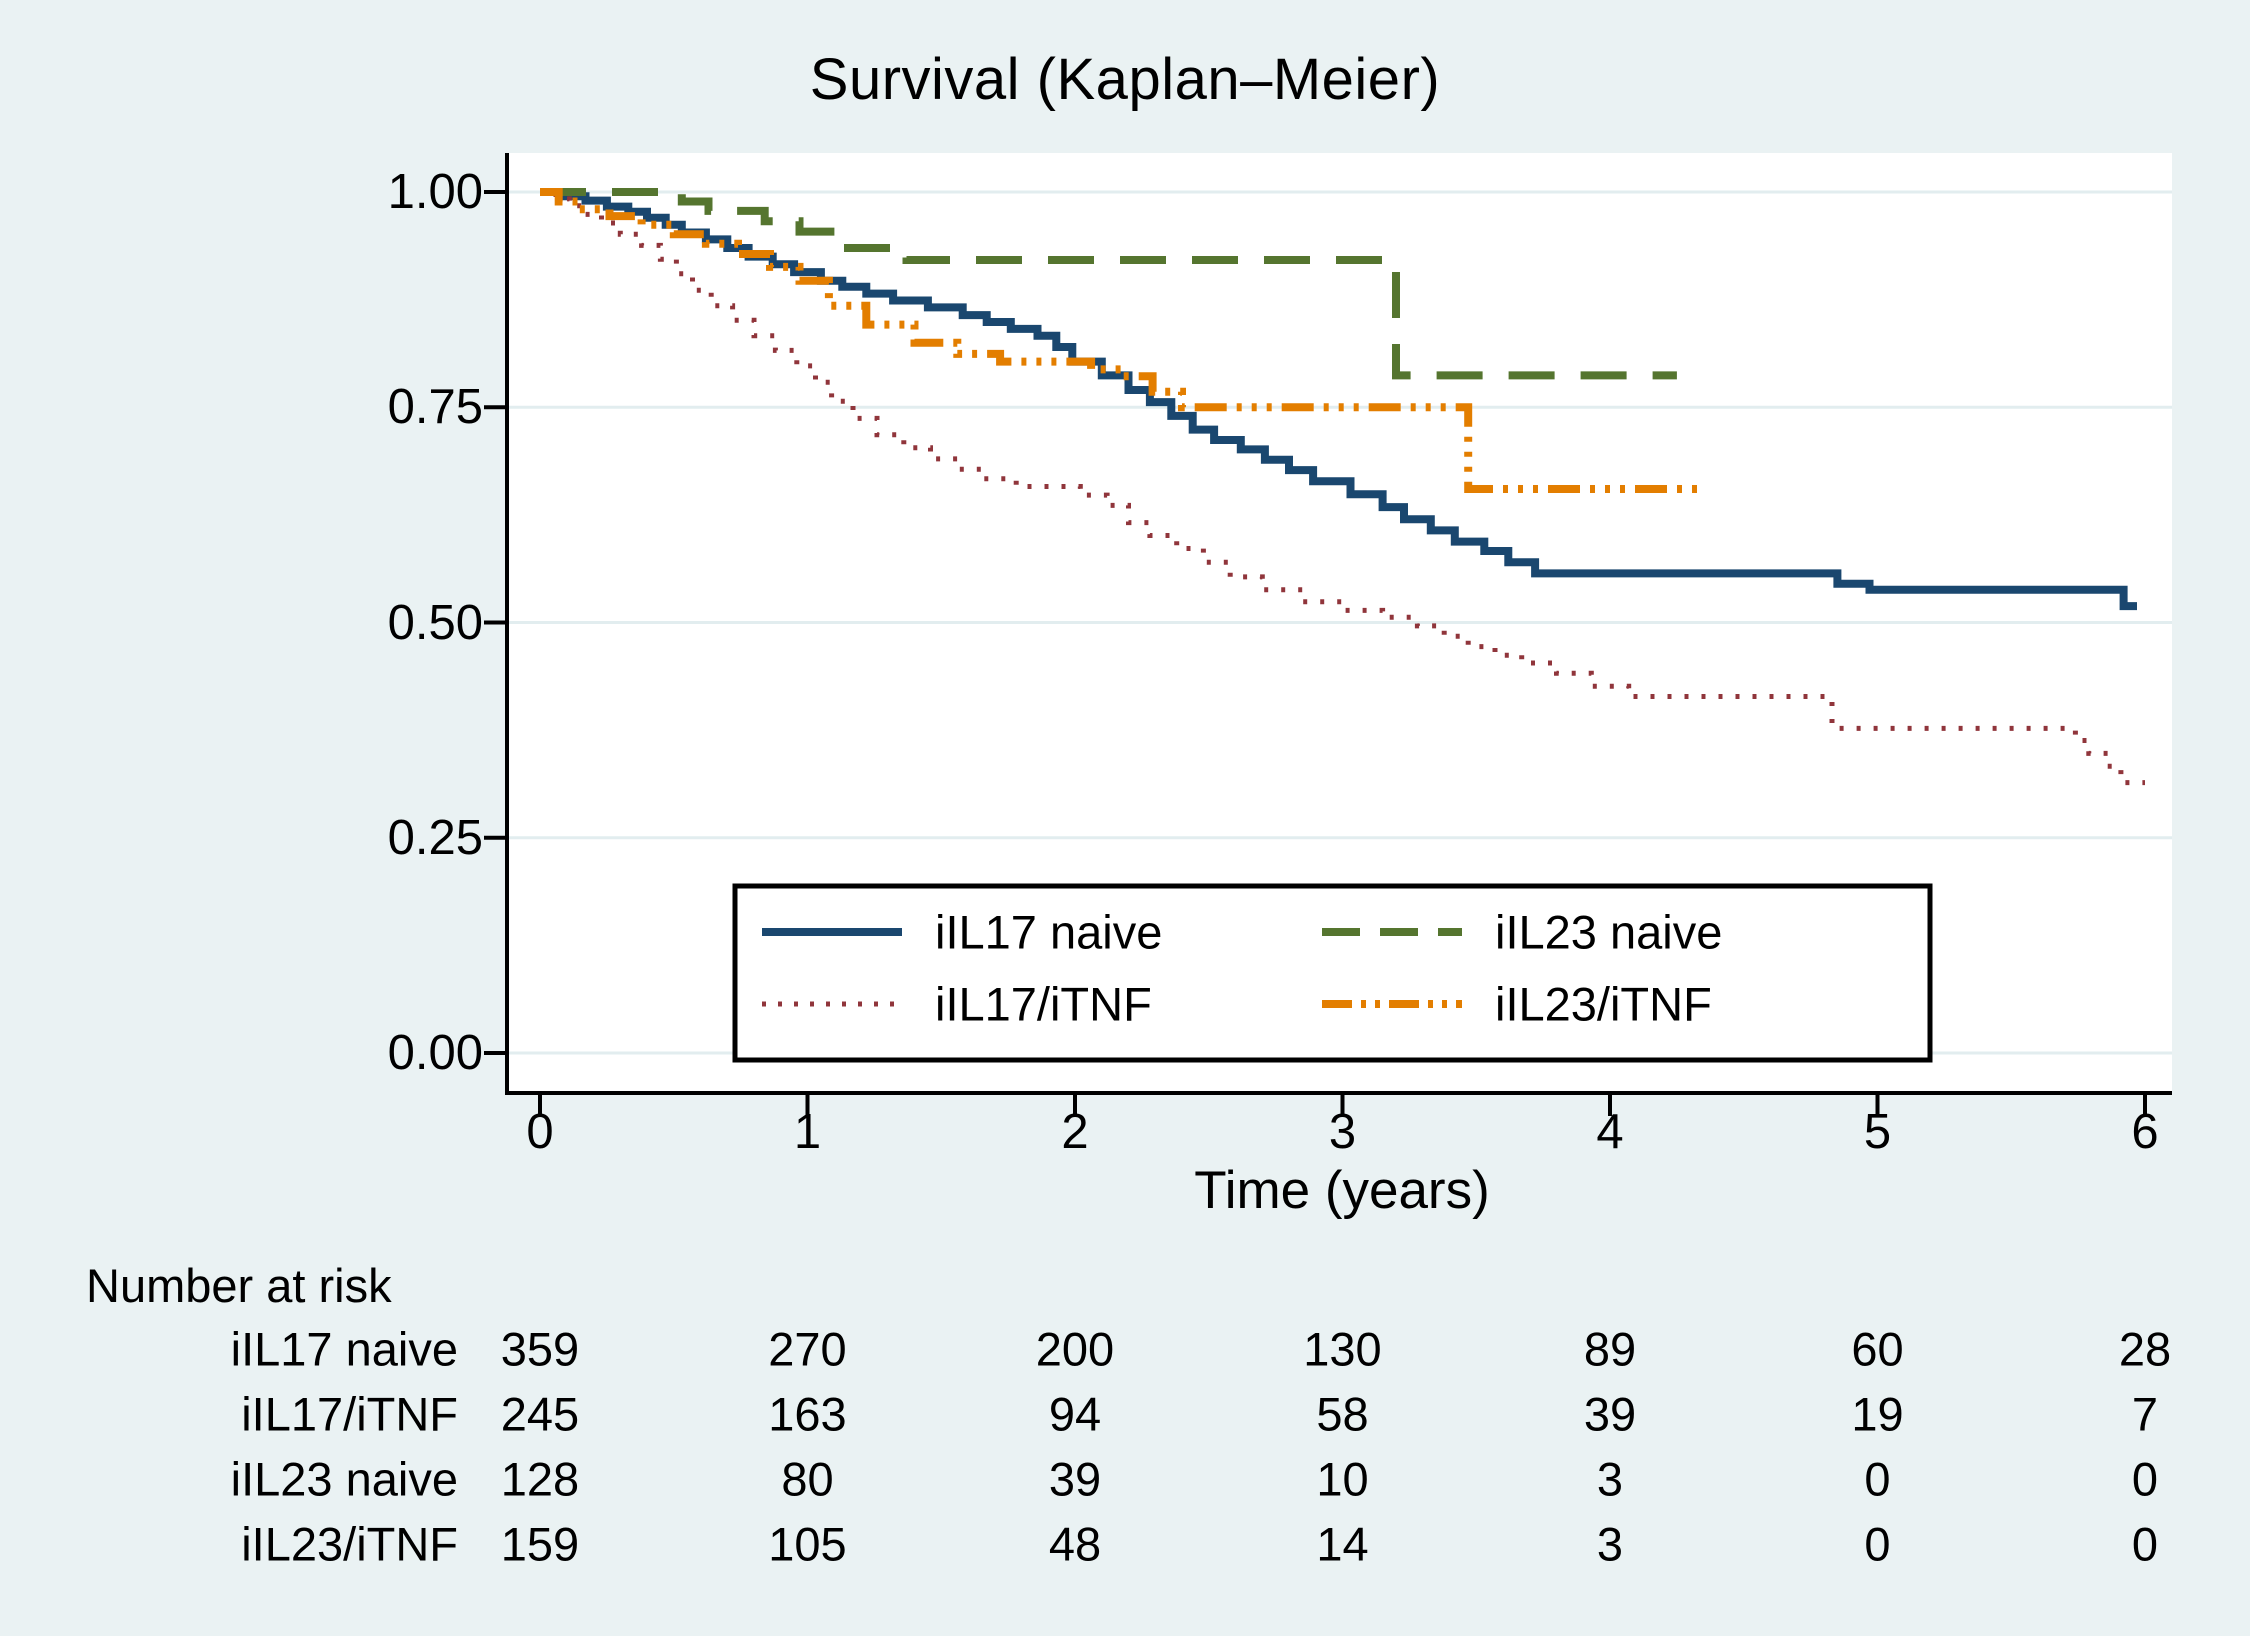  Describe the element at coordinates (1075, 1349) in the screenshot. I see `risk-value: 200` at that location.